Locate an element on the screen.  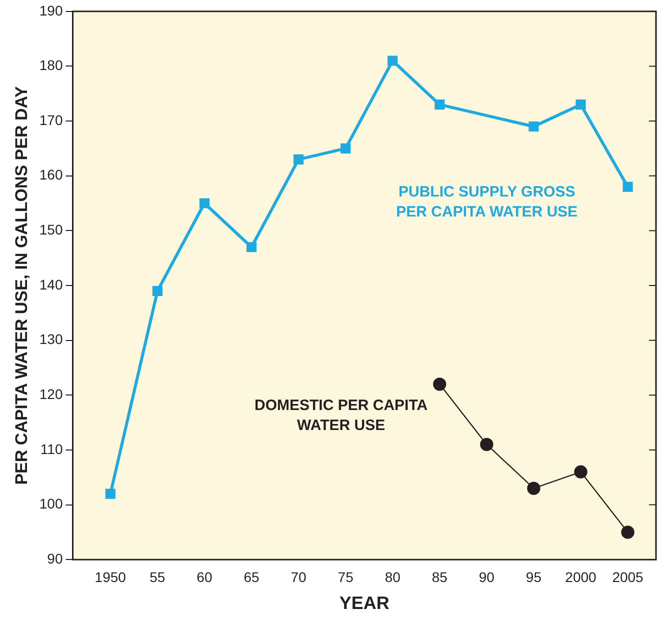
series-label: DOMESTIC PER CAPITA WATER USE is located at coordinates (341, 415).